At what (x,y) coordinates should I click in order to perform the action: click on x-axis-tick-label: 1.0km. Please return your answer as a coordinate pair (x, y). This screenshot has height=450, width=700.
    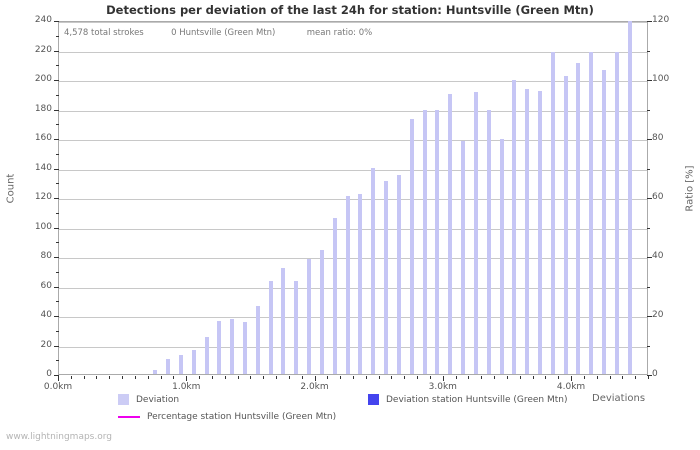
    Looking at the image, I should click on (186, 387).